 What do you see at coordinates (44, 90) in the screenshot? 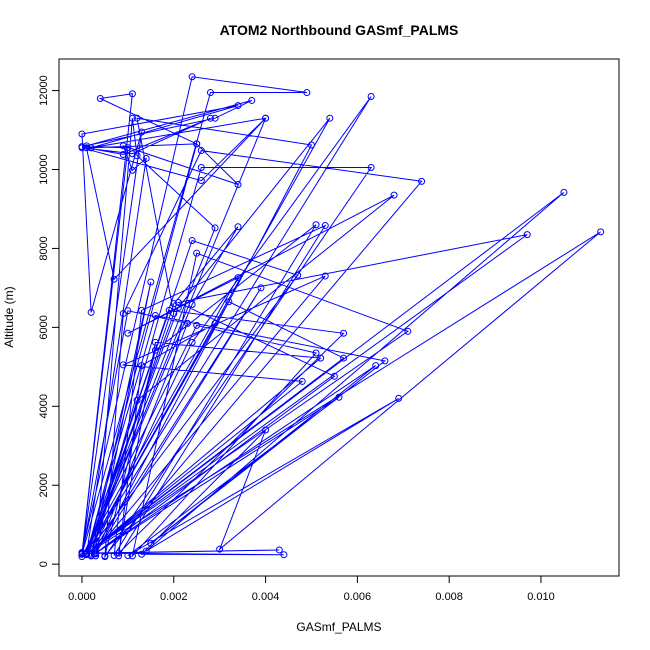
I see `y-tick-label: 12000` at bounding box center [44, 90].